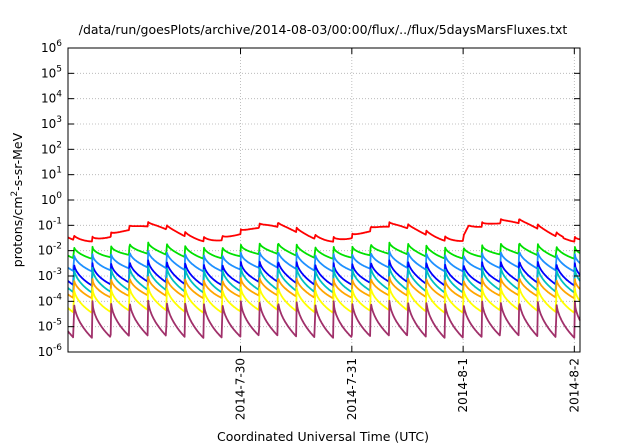 Image resolution: width=640 pixels, height=448 pixels. Describe the element at coordinates (57, 297) in the screenshot. I see `y-tick-label-exp: -4` at that location.